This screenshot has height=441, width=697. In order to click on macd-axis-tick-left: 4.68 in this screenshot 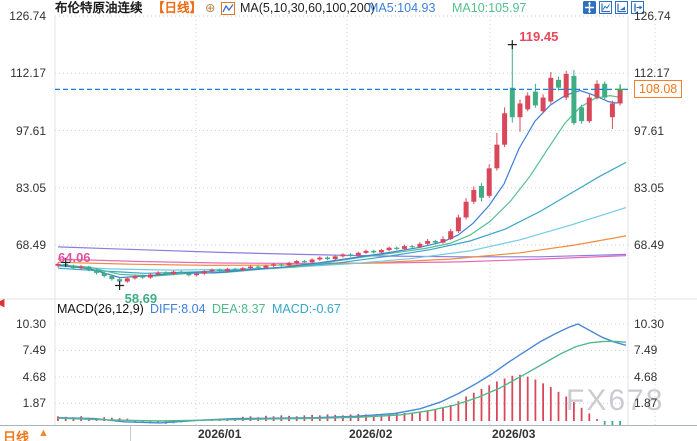, I will do `click(34, 376)`.